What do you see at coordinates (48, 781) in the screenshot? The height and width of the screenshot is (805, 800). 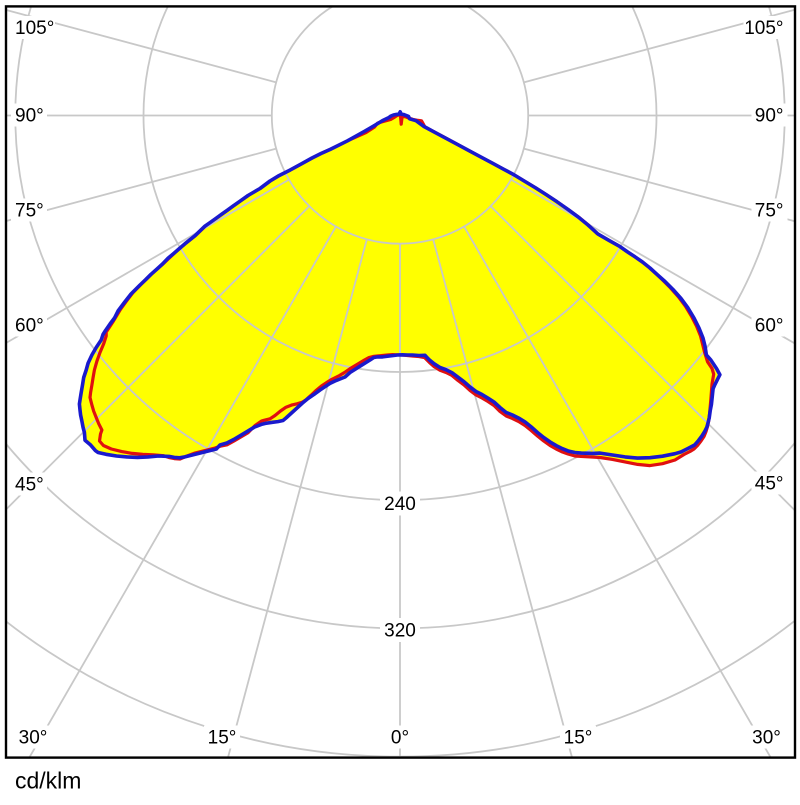 I see `svg-text: cd/klm` at bounding box center [48, 781].